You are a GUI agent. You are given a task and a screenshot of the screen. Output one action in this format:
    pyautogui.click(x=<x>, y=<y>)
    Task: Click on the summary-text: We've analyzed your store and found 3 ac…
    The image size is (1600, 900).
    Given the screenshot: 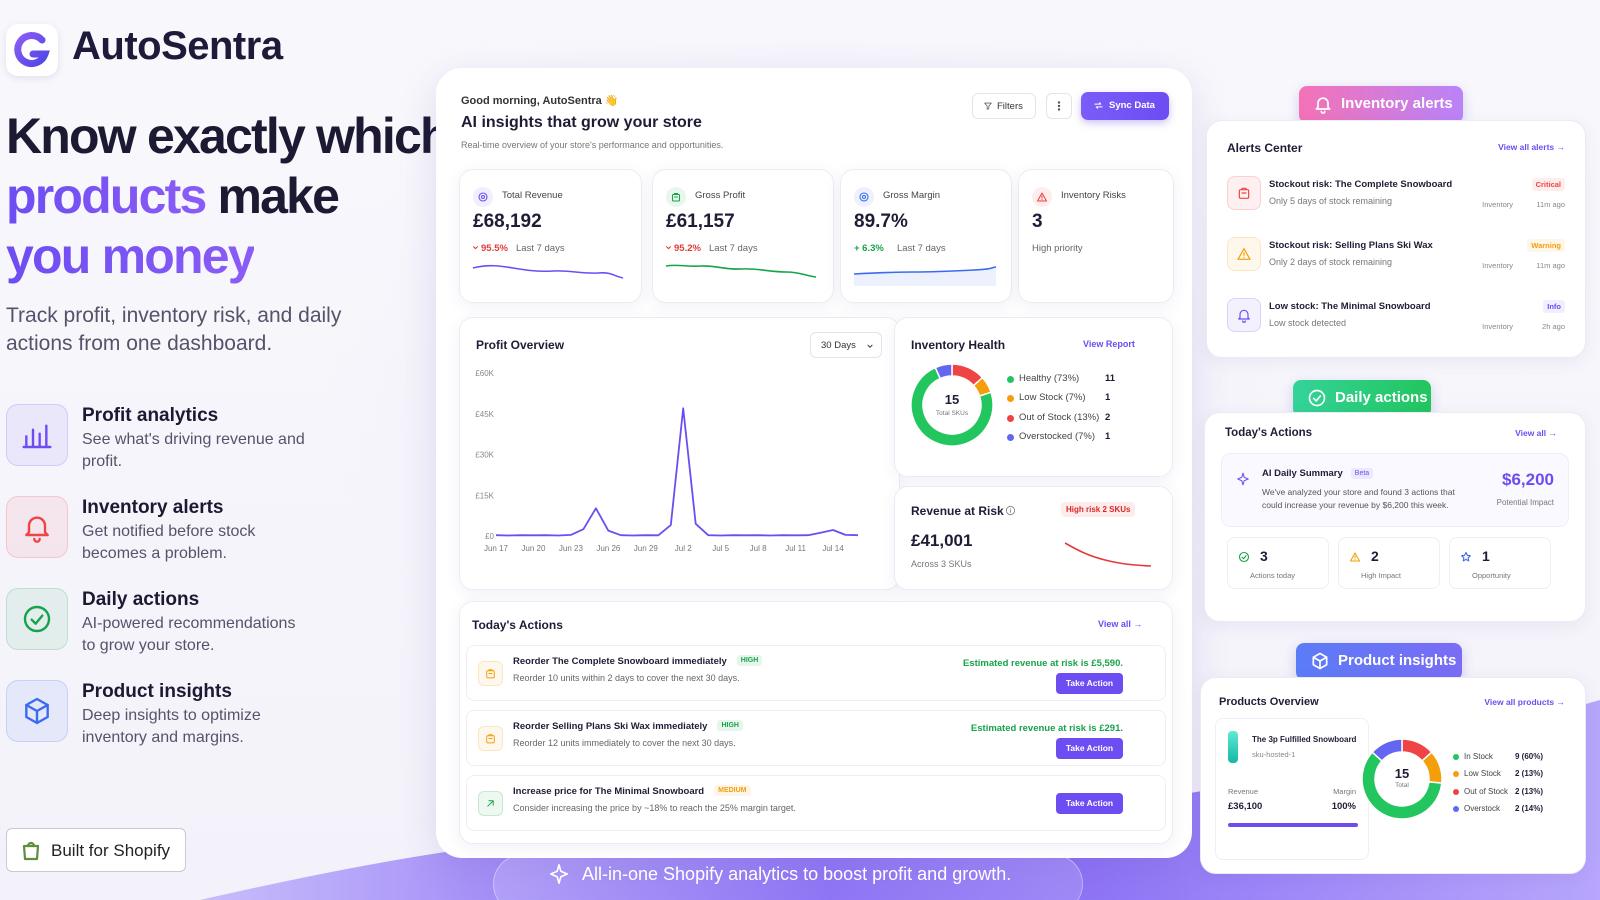 What is the action you would take?
    pyautogui.click(x=1358, y=498)
    